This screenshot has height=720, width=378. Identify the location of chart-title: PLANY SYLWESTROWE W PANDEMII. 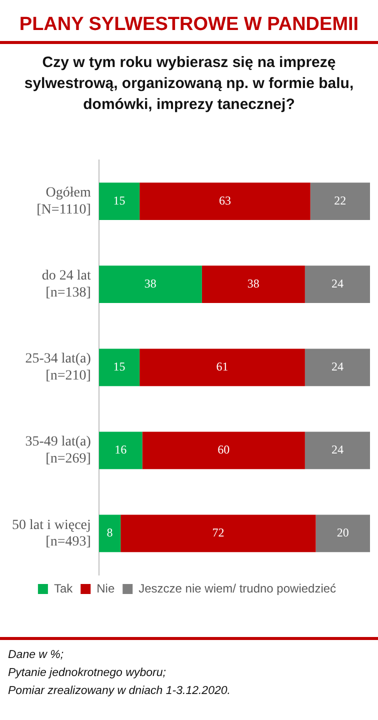
(189, 25).